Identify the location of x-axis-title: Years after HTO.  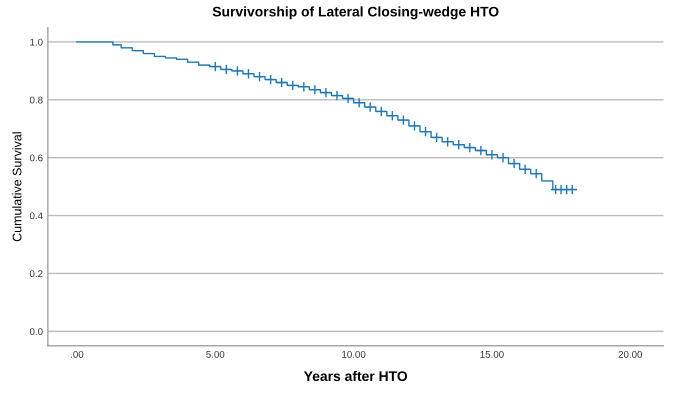
(356, 376).